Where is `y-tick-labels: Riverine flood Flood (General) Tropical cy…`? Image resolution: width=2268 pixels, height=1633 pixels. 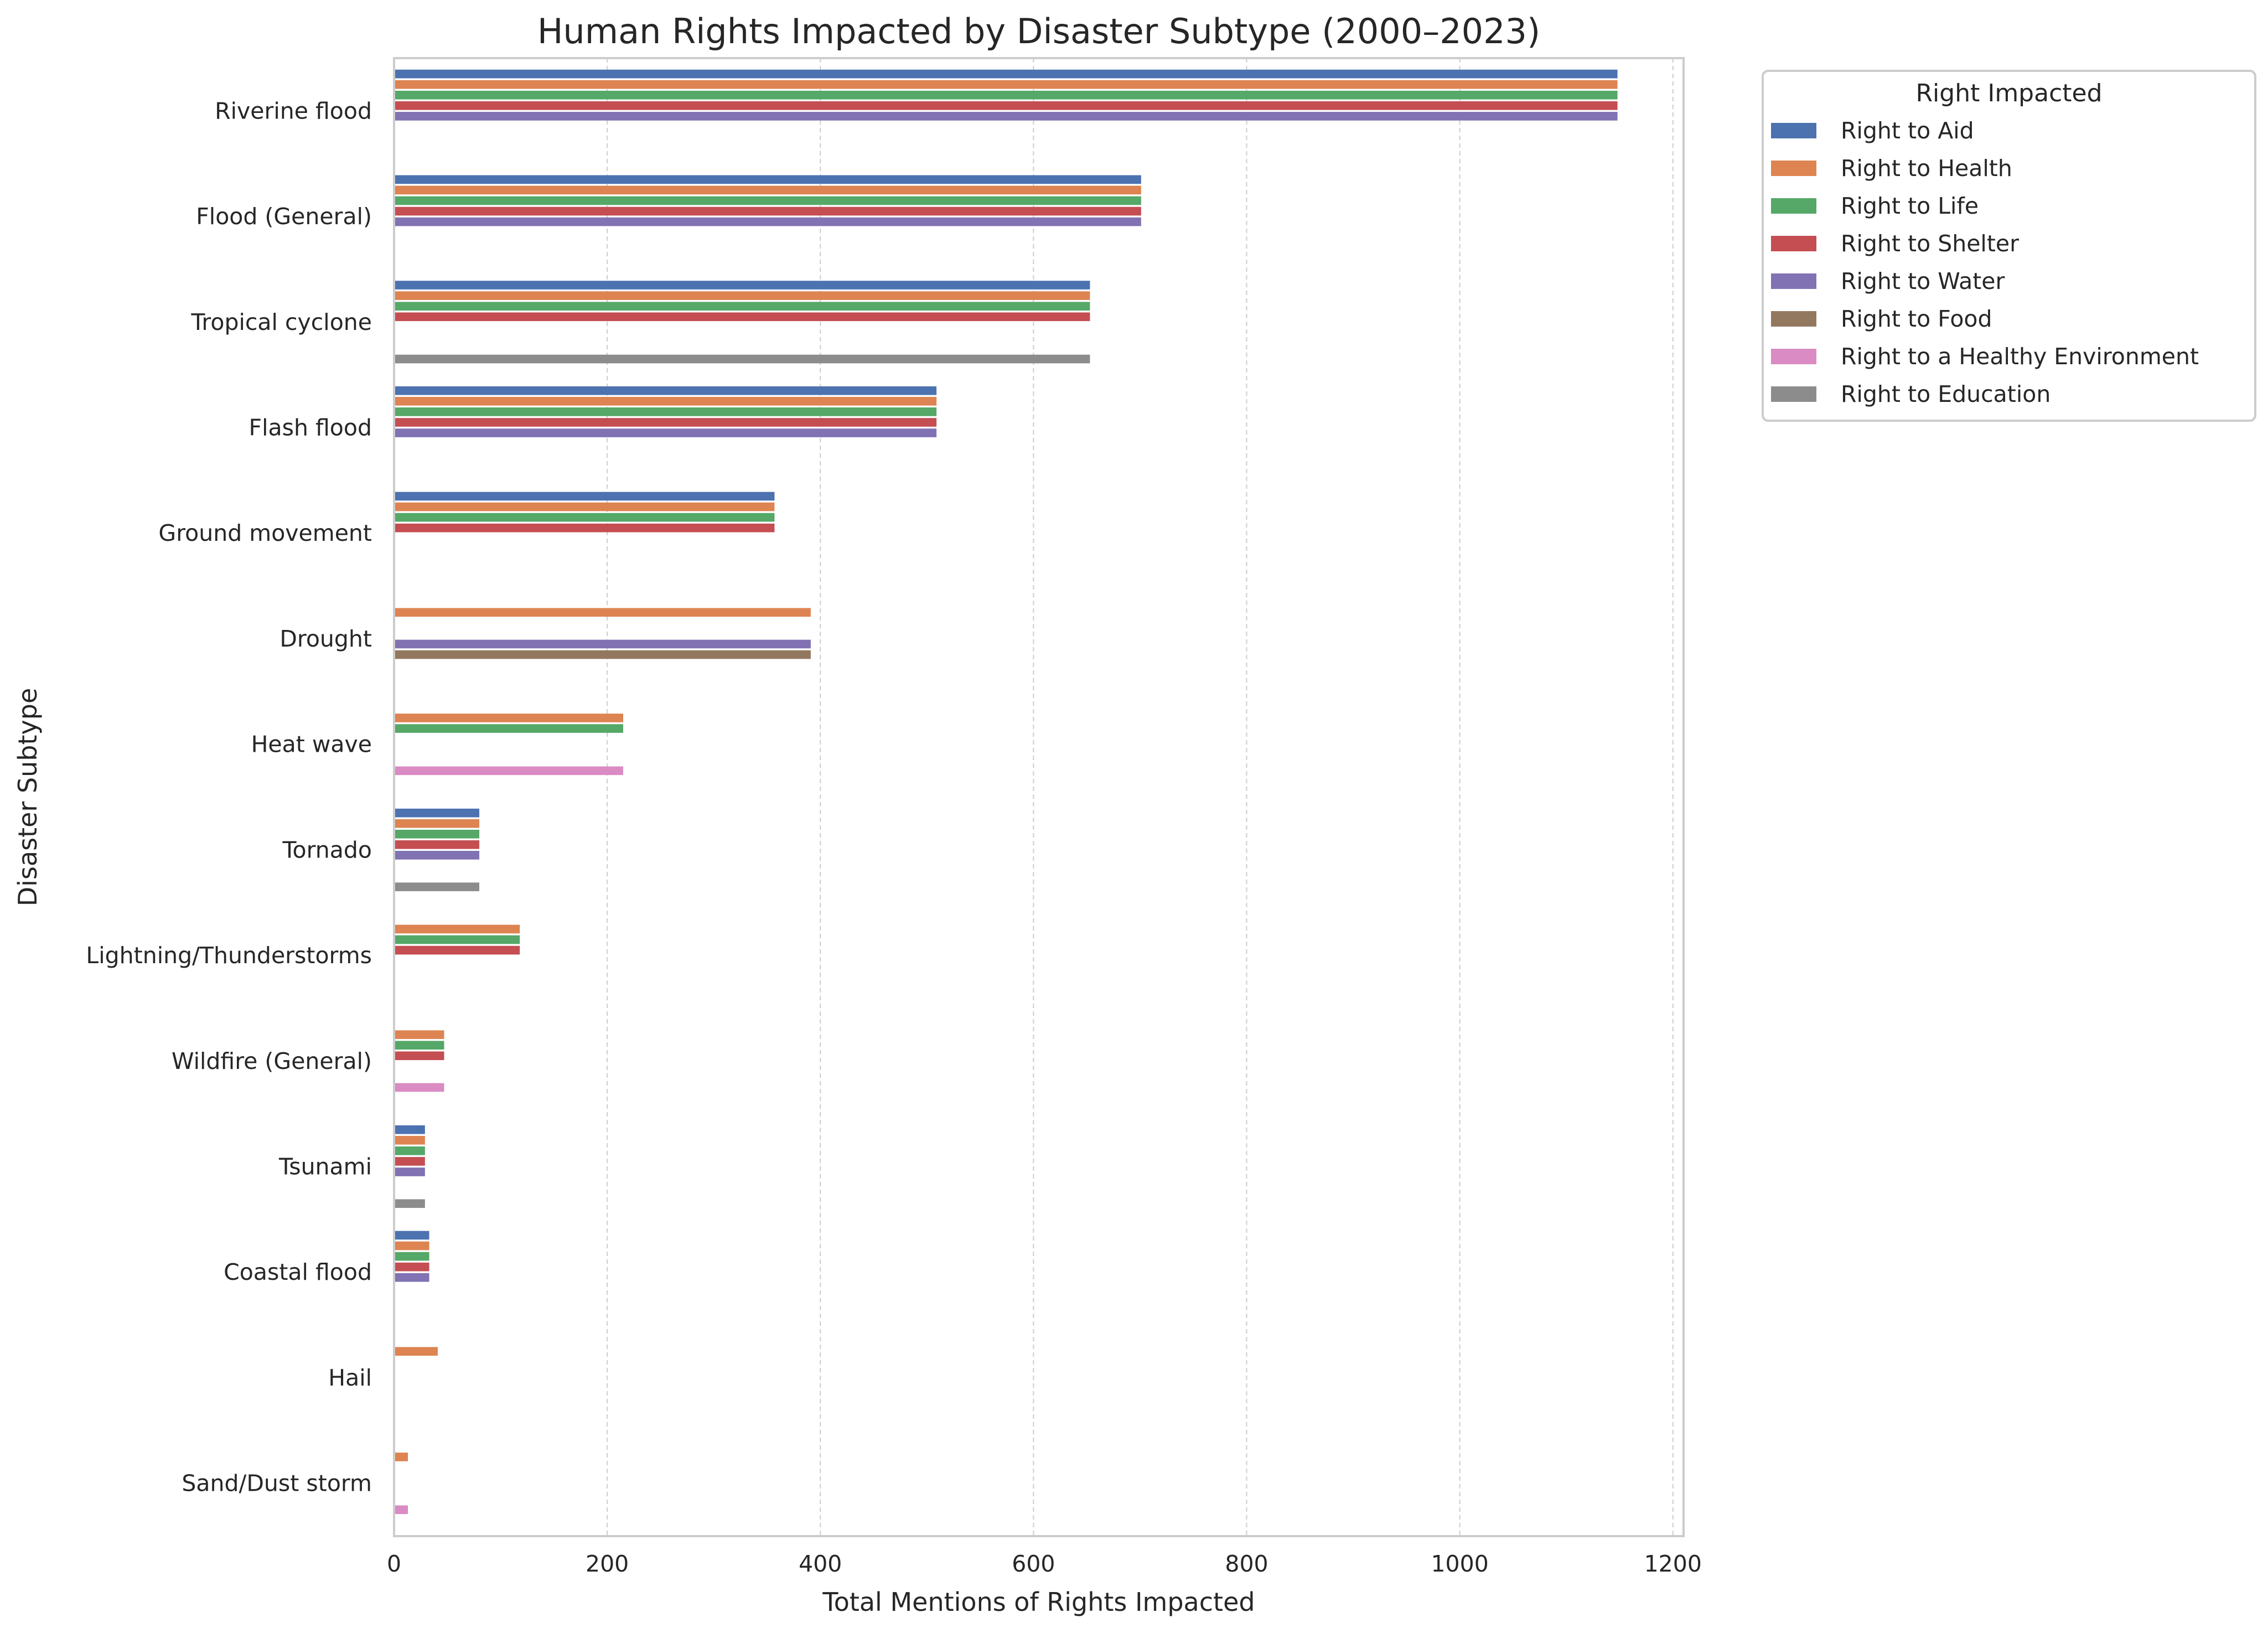
y-tick-labels: Riverine flood Flood (General) Tropical cy… is located at coordinates (229, 796).